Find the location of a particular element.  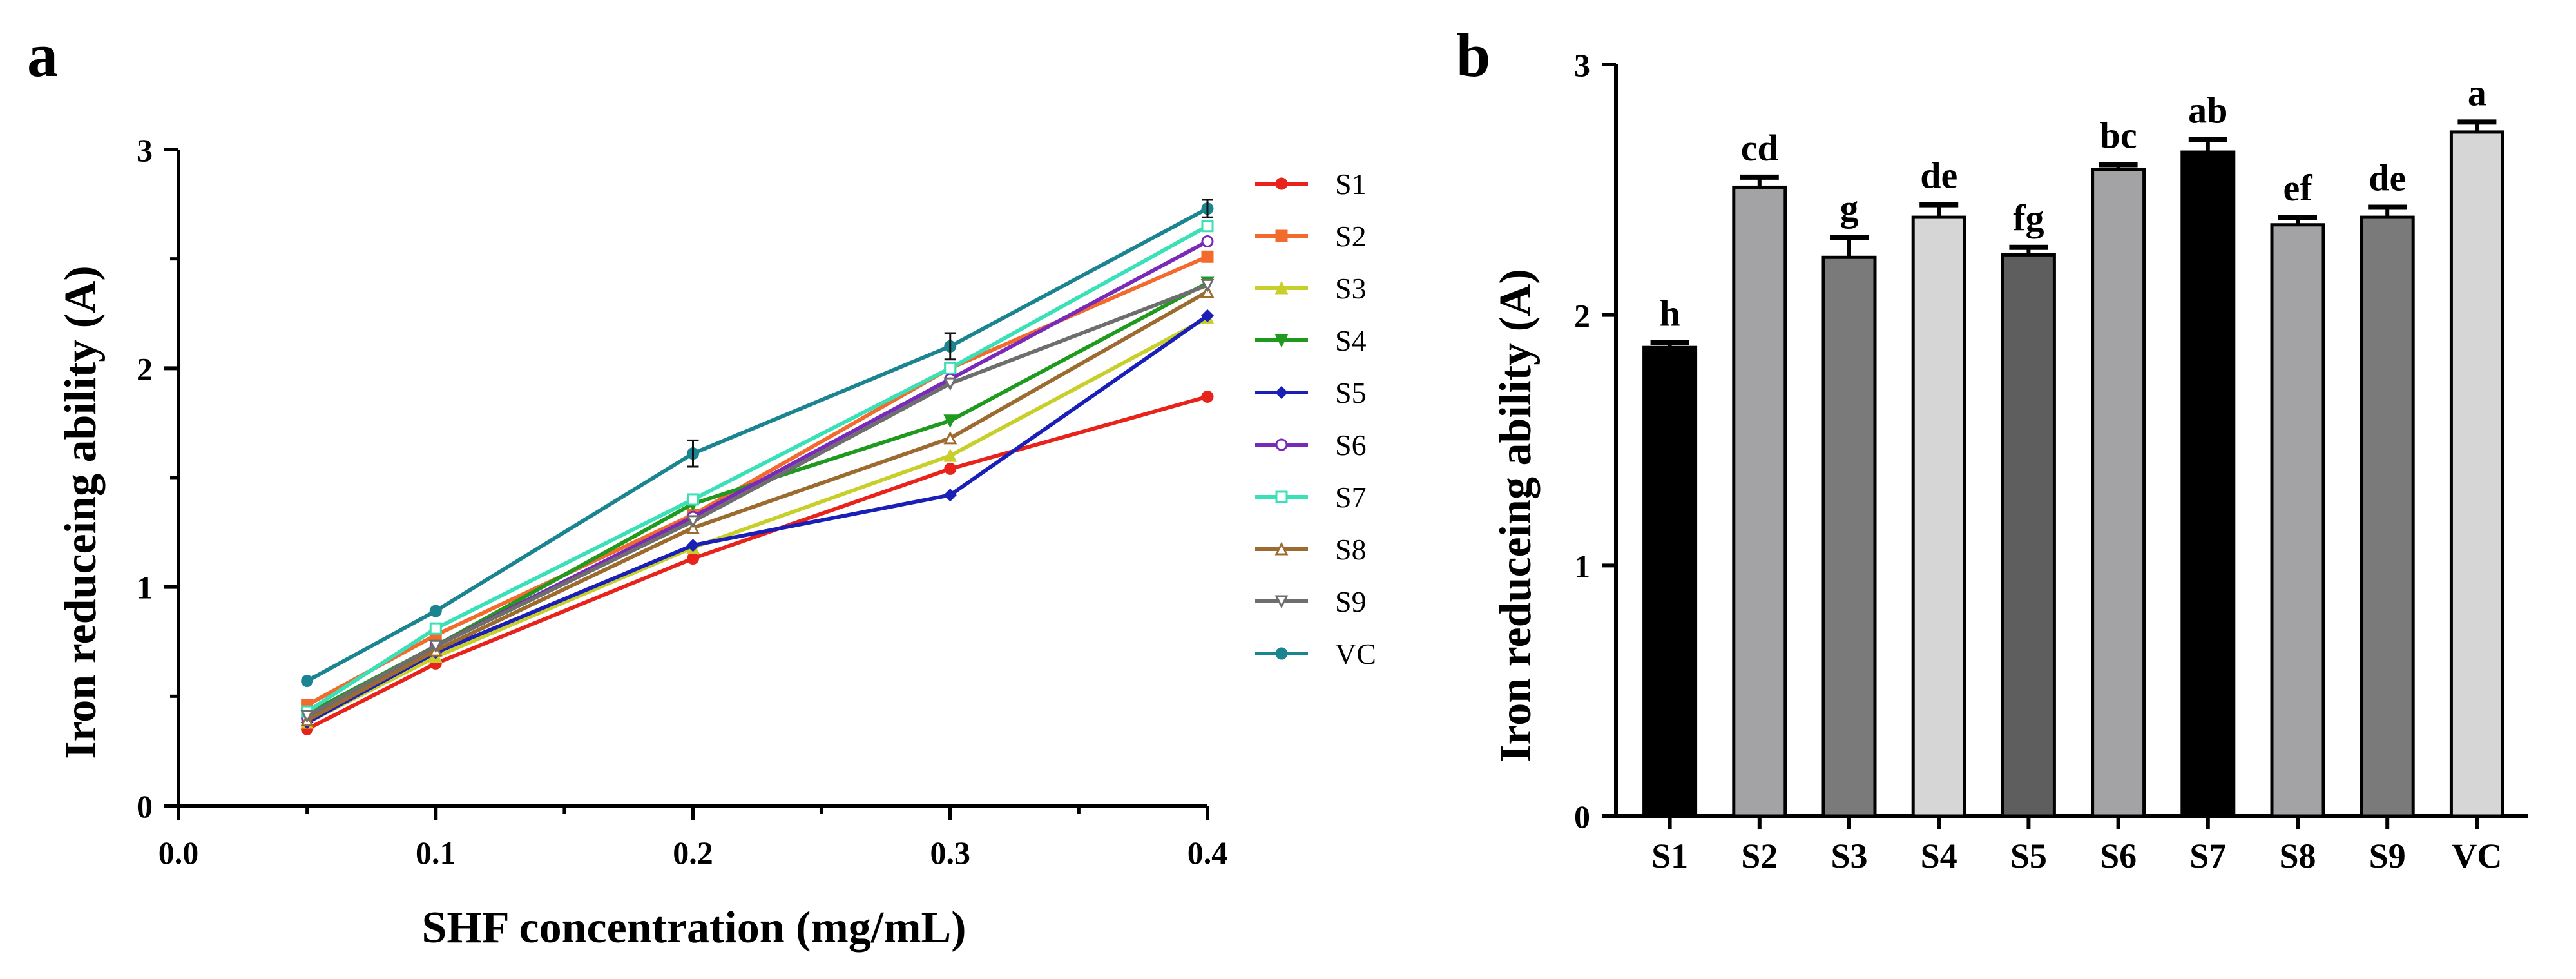

bar-S9 is located at coordinates (2387, 516).